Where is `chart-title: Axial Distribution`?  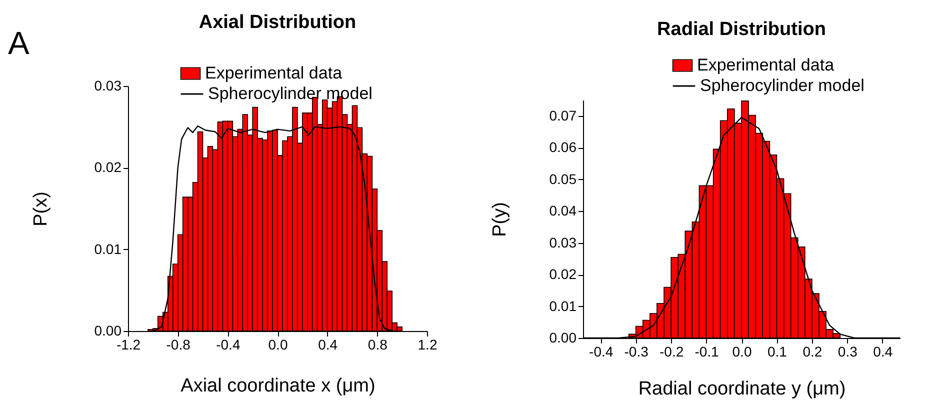
chart-title: Axial Distribution is located at coordinates (277, 22).